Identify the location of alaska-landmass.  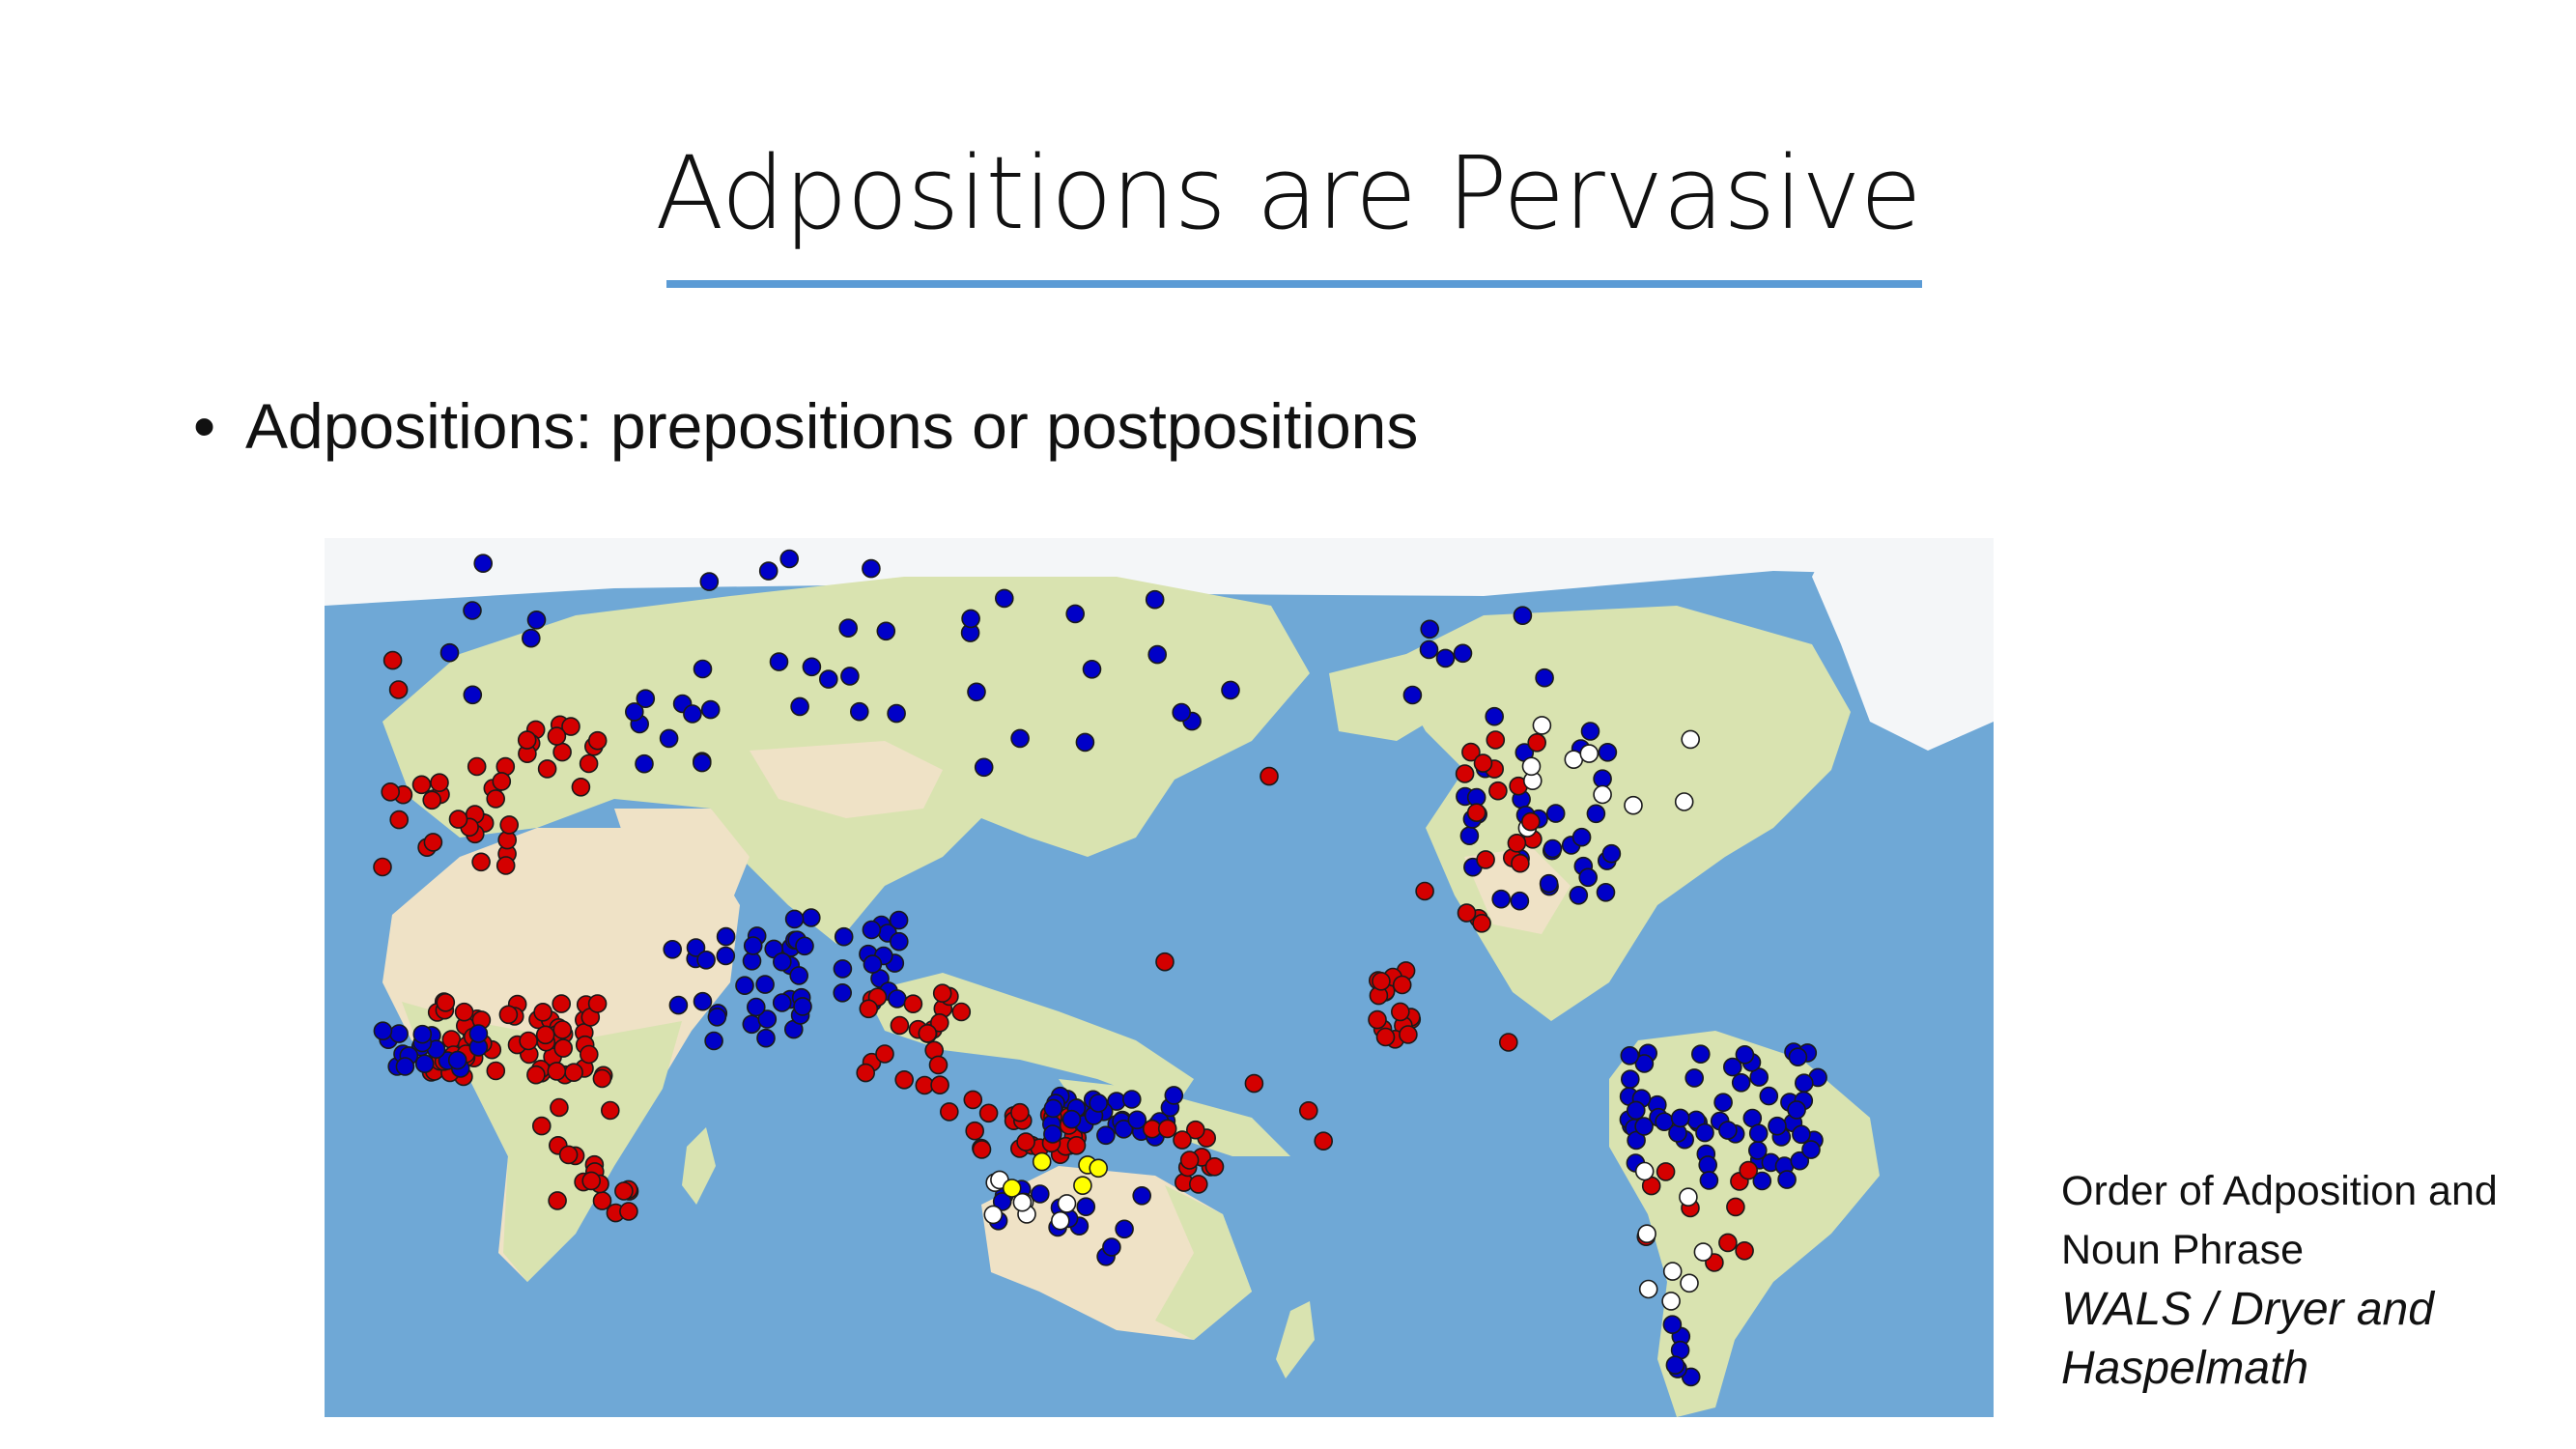
(1387, 697).